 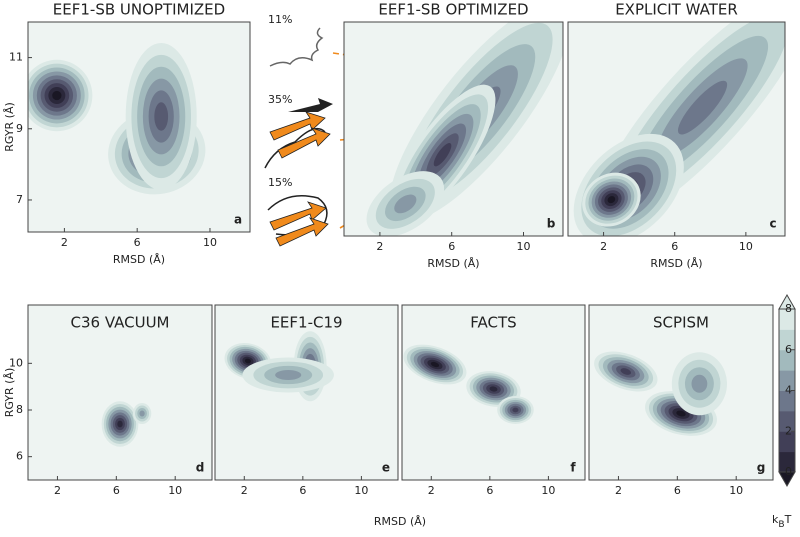 What do you see at coordinates (386, 468) in the screenshot?
I see `panel-letter: e` at bounding box center [386, 468].